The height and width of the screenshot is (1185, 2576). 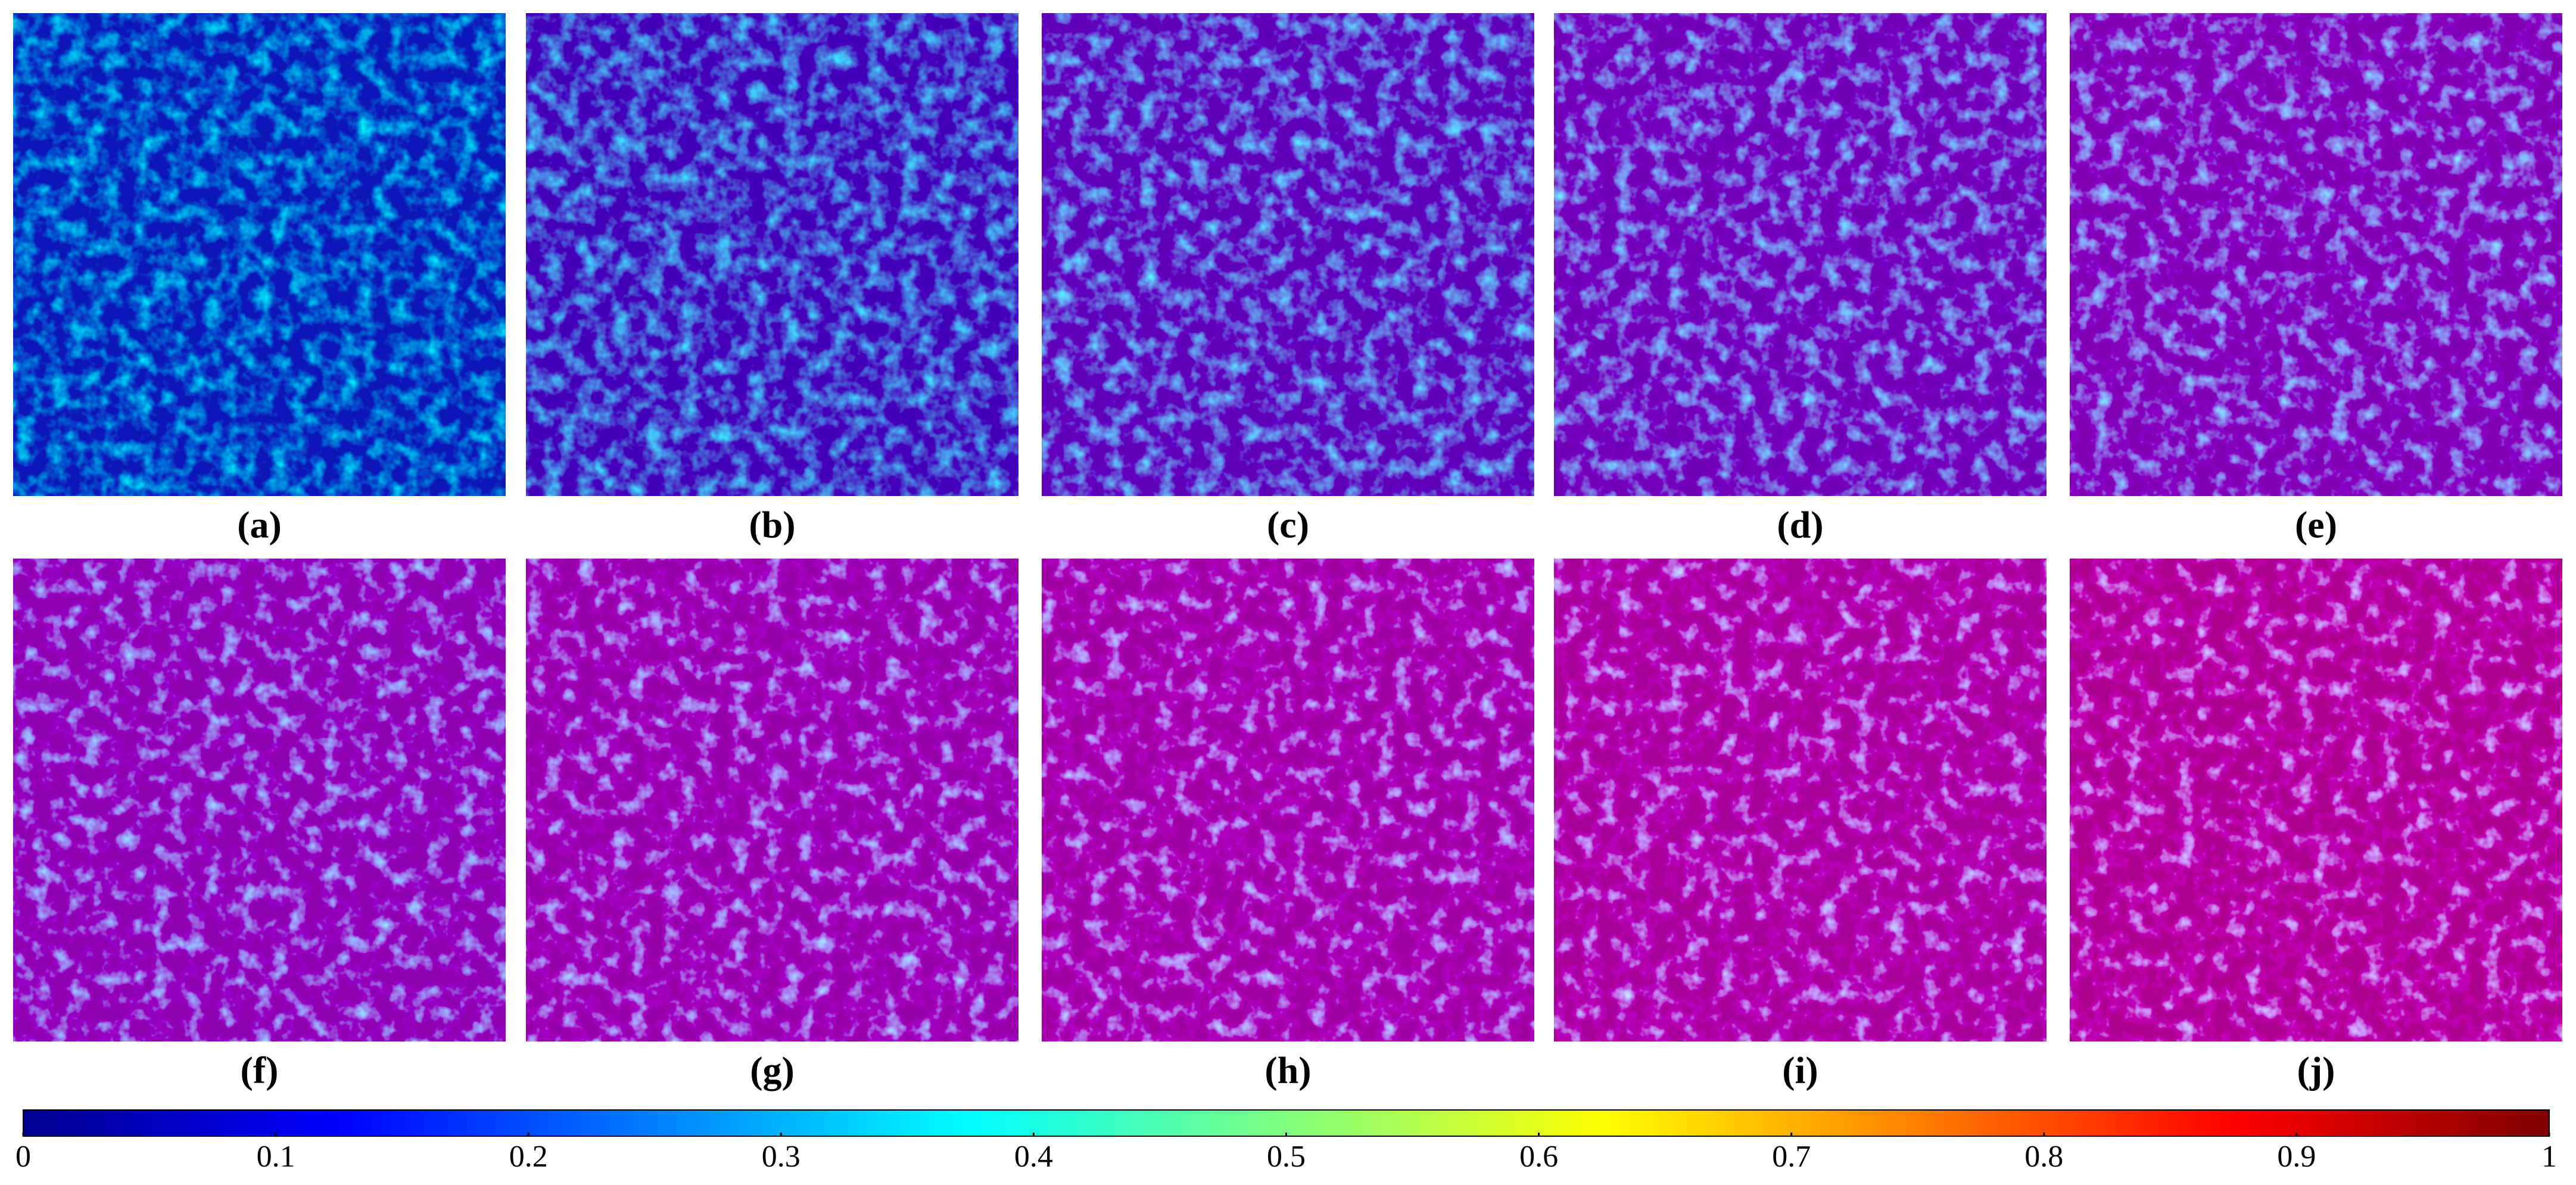 I want to click on colorbar-tick-label: 0.8, so click(x=2043, y=1157).